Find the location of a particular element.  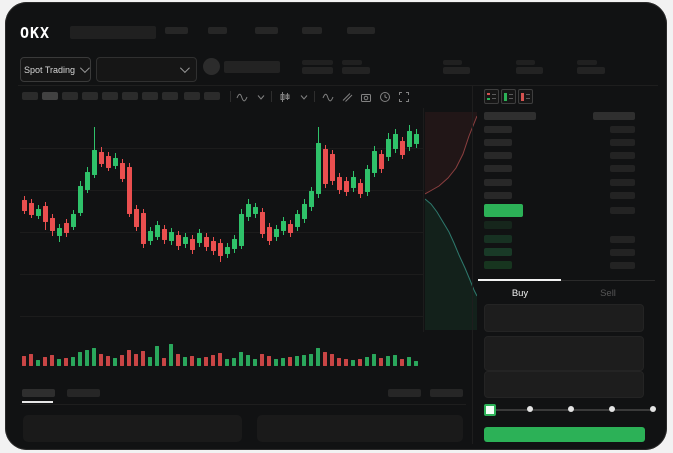

line-wave-icon is located at coordinates (328, 96).